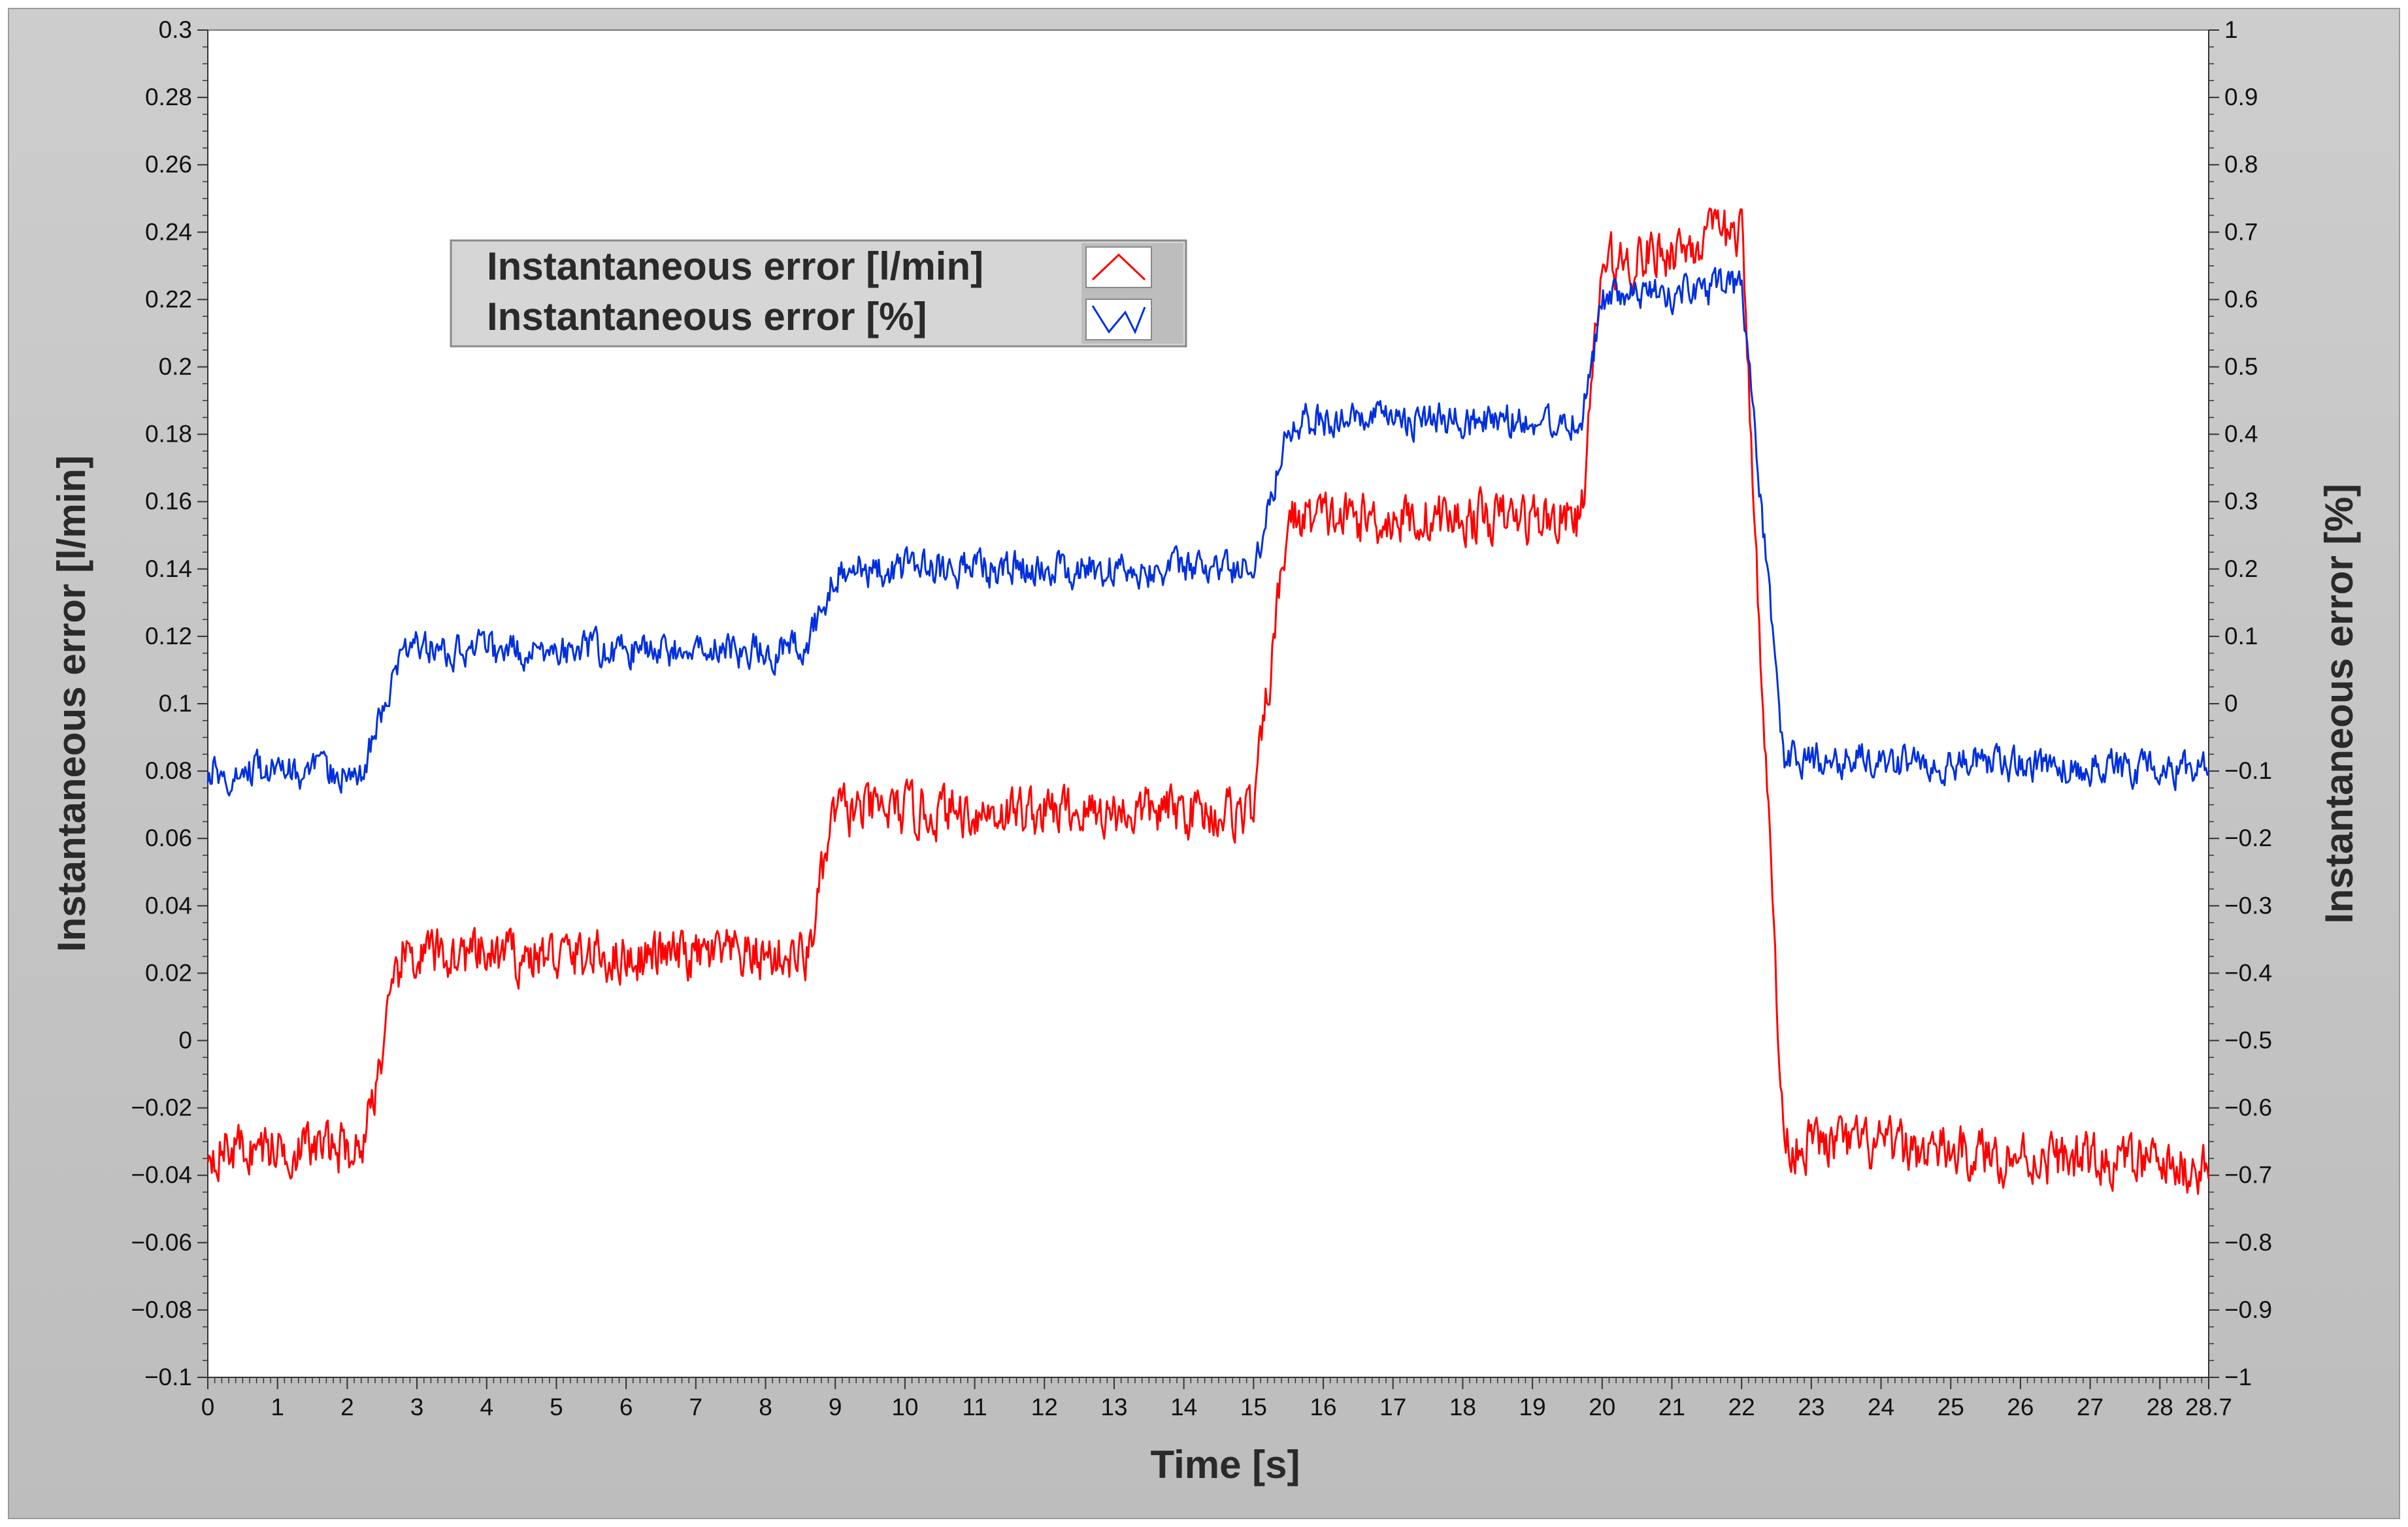  What do you see at coordinates (2241, 502) in the screenshot?
I see `y-right-tick-label: 0.3` at bounding box center [2241, 502].